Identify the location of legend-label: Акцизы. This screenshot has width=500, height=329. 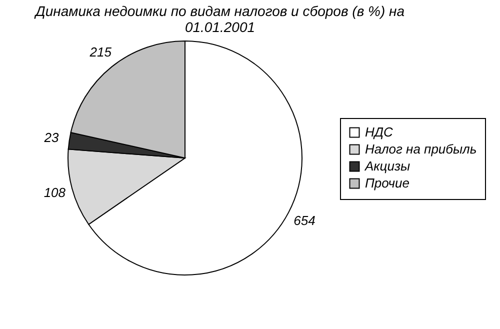
(387, 166).